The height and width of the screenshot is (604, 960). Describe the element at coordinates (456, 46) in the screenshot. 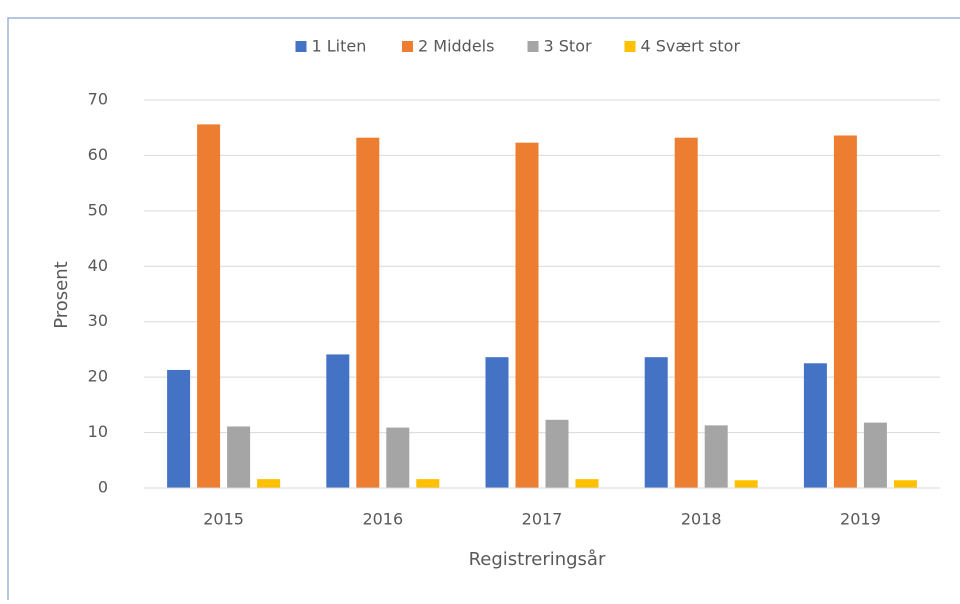

I see `legend-label: 2 Middels` at that location.